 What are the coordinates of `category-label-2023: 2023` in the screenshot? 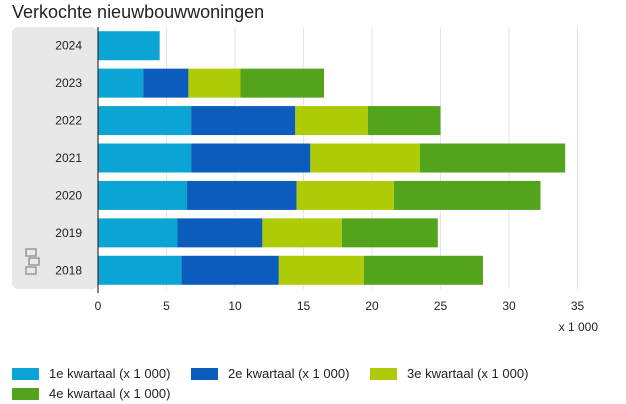 It's located at (68, 83).